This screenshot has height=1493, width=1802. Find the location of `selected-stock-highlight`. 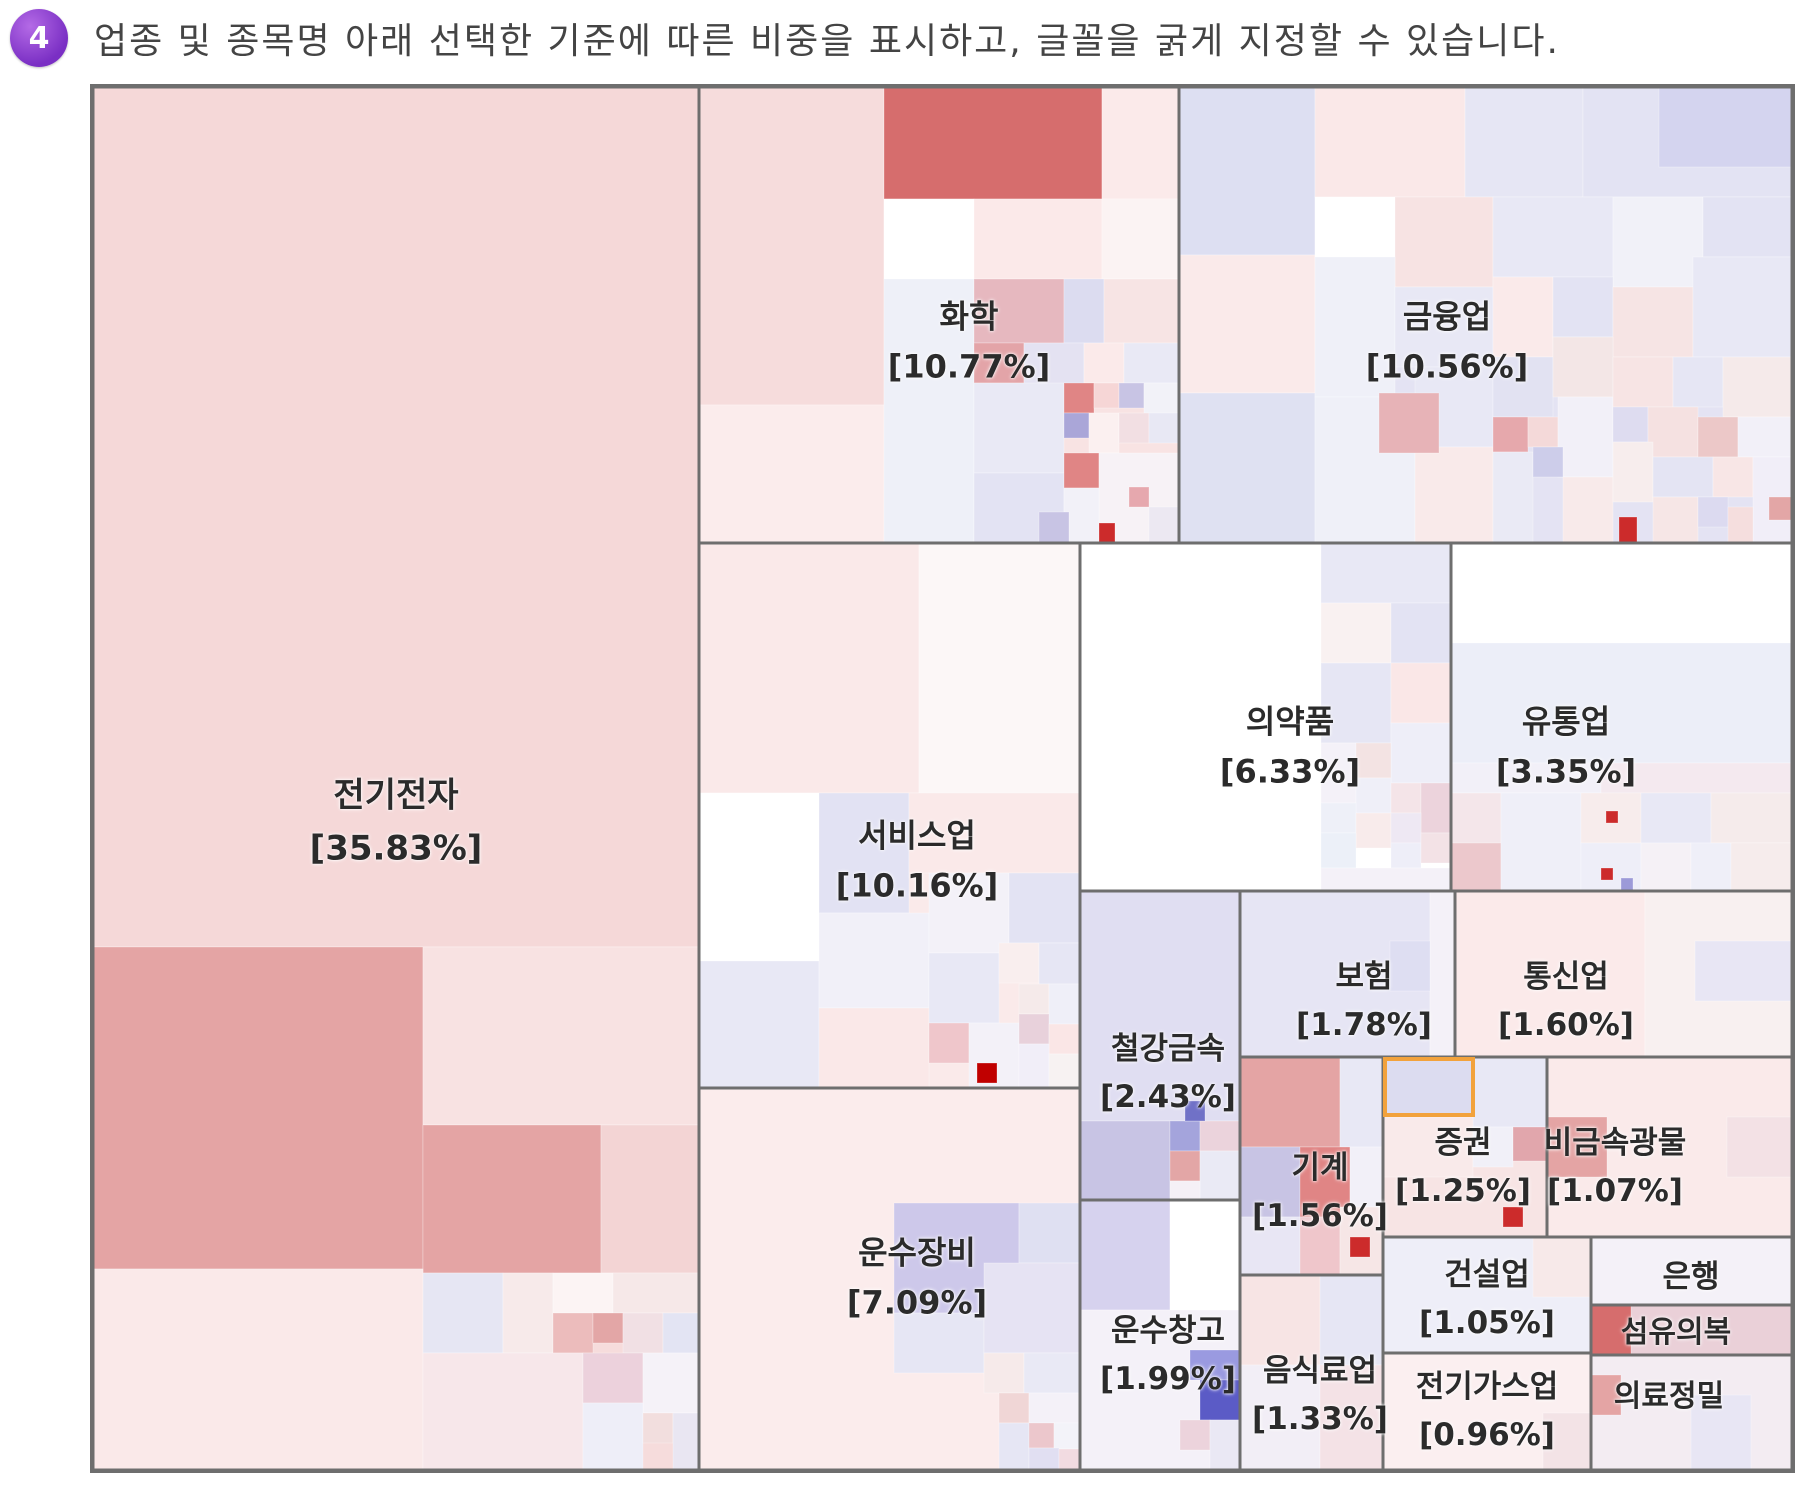

selected-stock-highlight is located at coordinates (1429, 1087).